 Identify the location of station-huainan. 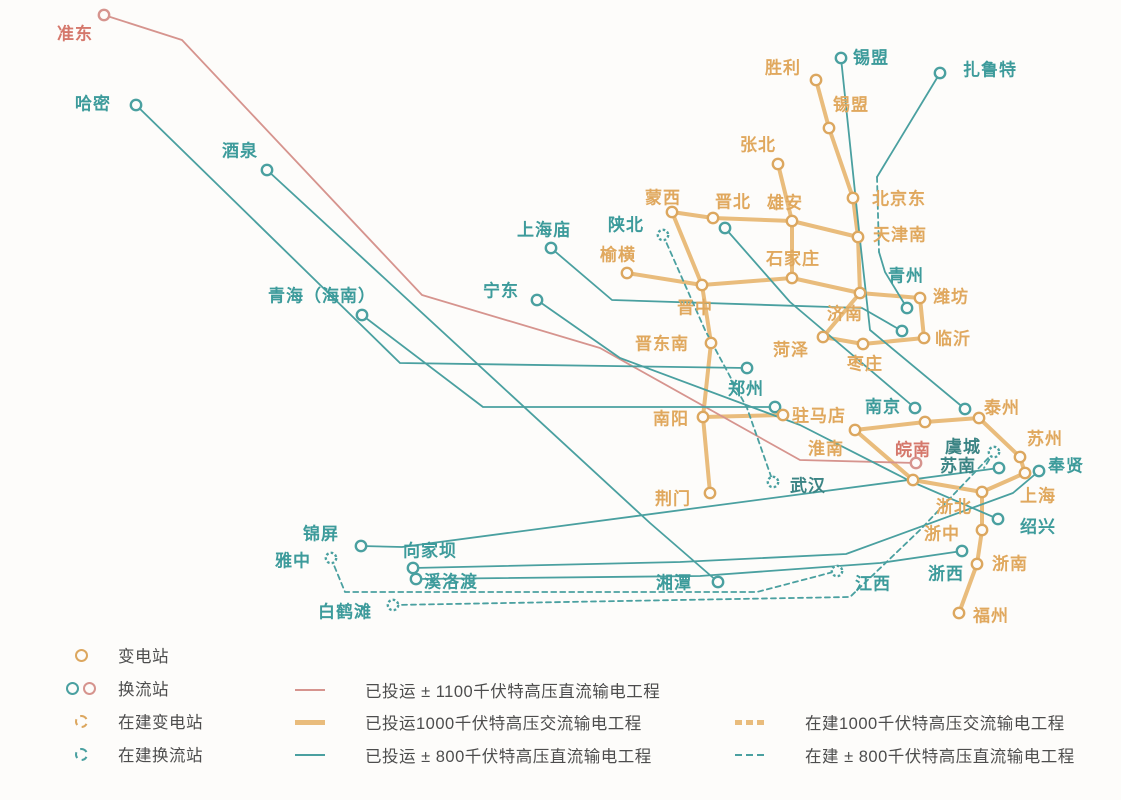
(855, 430).